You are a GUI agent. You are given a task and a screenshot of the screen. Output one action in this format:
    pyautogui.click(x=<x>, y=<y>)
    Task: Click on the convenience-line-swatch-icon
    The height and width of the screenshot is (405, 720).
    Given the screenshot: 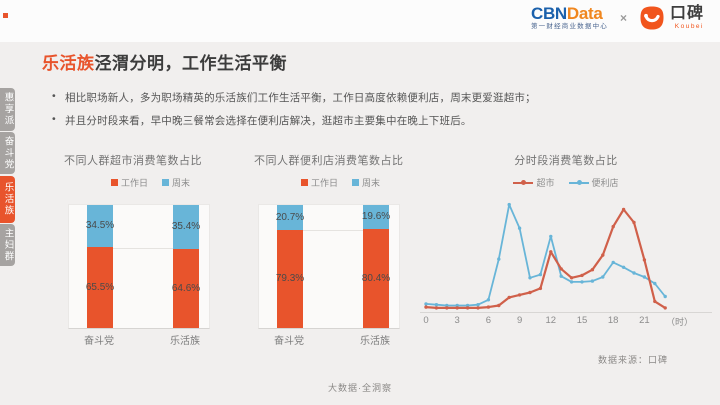 What is the action you would take?
    pyautogui.click(x=578, y=182)
    